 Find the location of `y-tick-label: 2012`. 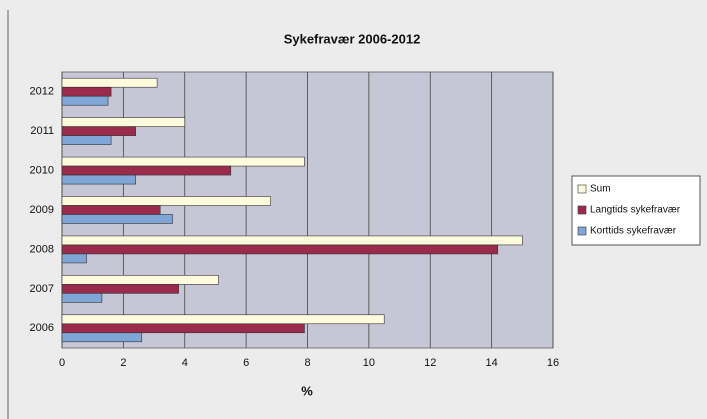

y-tick-label: 2012 is located at coordinates (42, 92).